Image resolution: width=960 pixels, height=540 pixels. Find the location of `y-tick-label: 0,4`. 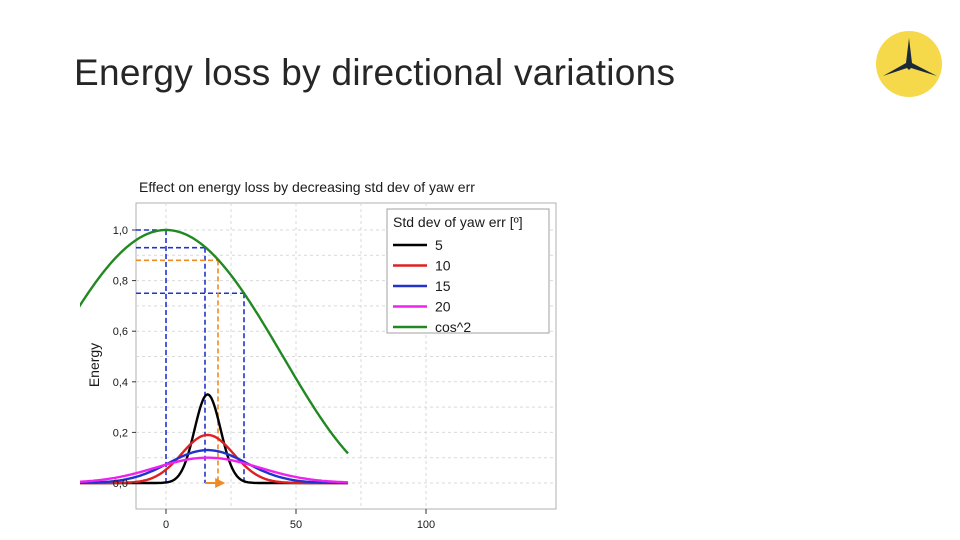

y-tick-label: 0,4 is located at coordinates (120, 383).